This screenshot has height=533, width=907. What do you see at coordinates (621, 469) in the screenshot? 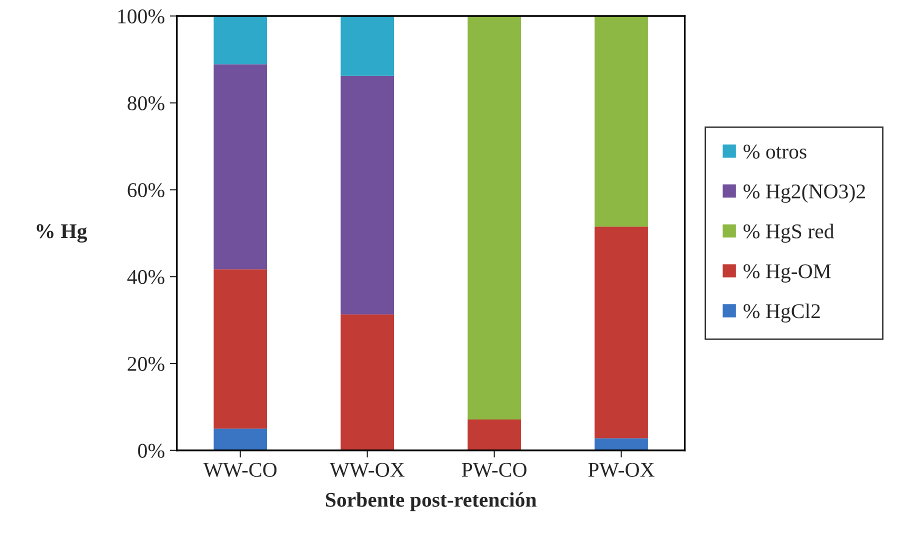
I see `x-tick-label: PW-OX` at bounding box center [621, 469].